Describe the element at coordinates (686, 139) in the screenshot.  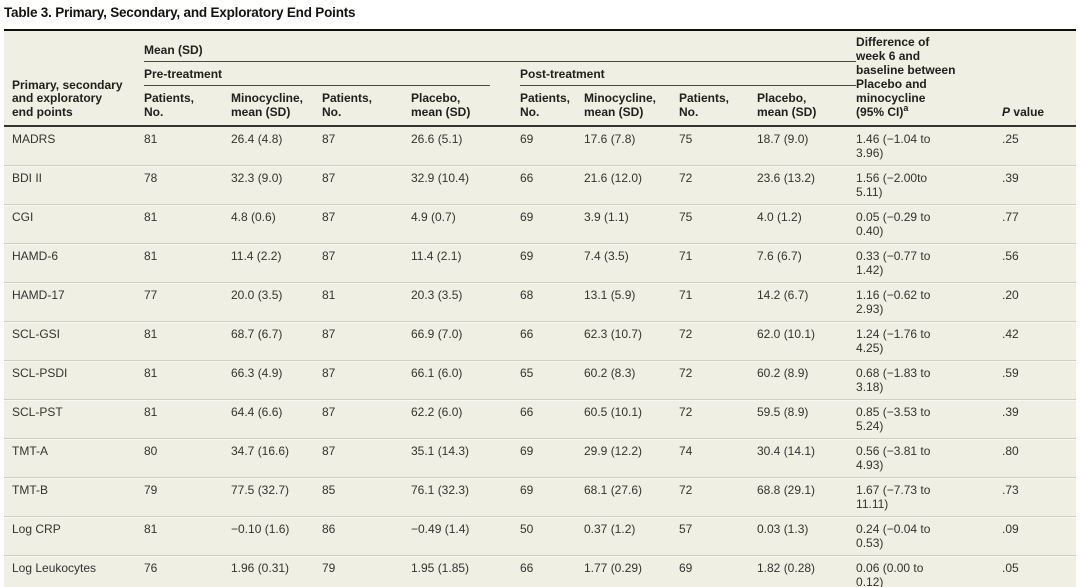
I see `table-cell: 75` at that location.